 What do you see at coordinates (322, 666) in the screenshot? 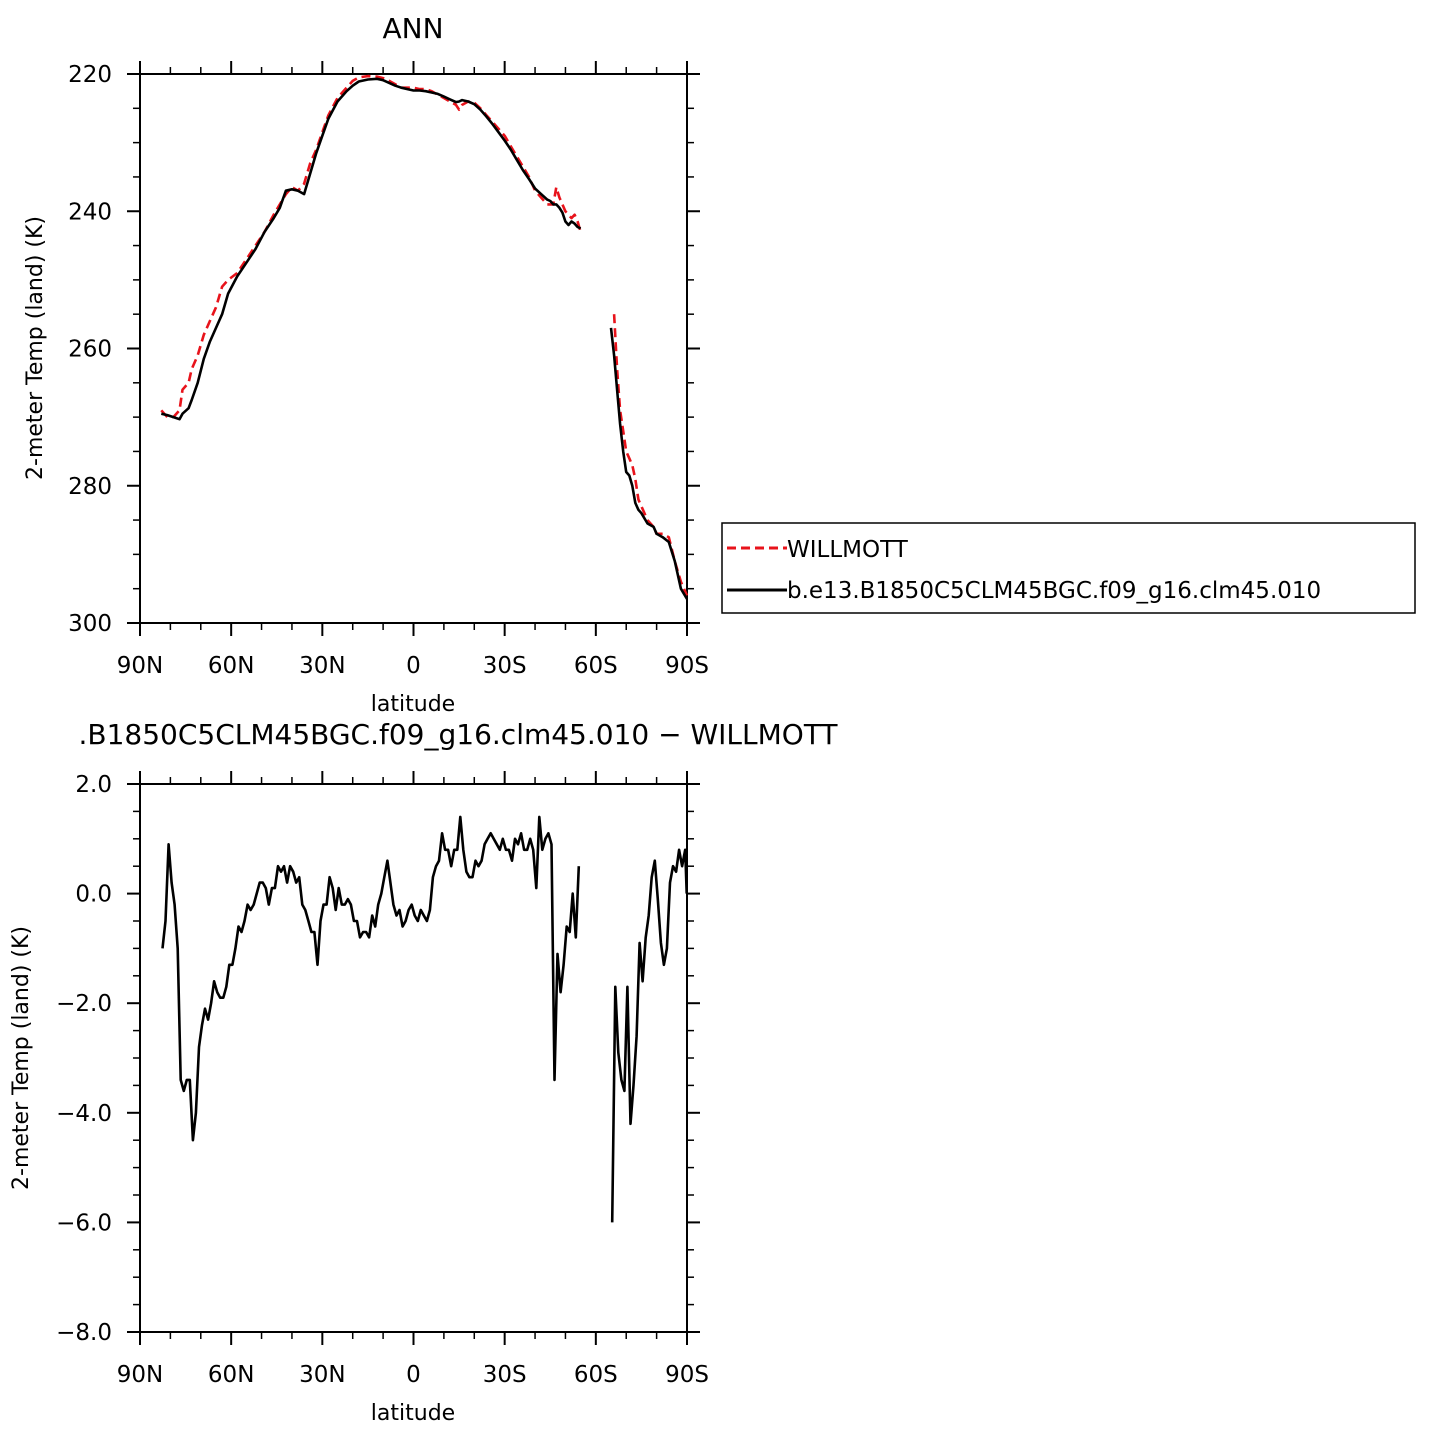
I see `top-x-tick-label: 30N` at bounding box center [322, 666].